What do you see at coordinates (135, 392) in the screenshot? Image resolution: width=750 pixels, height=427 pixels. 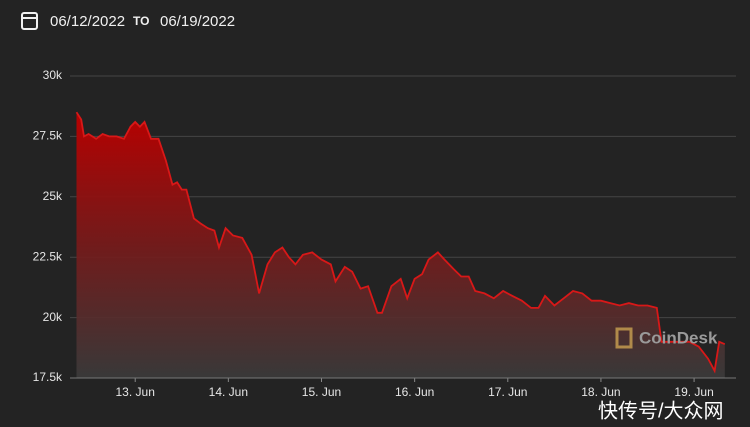 I see `x-tick-label: 13. Jun` at bounding box center [135, 392].